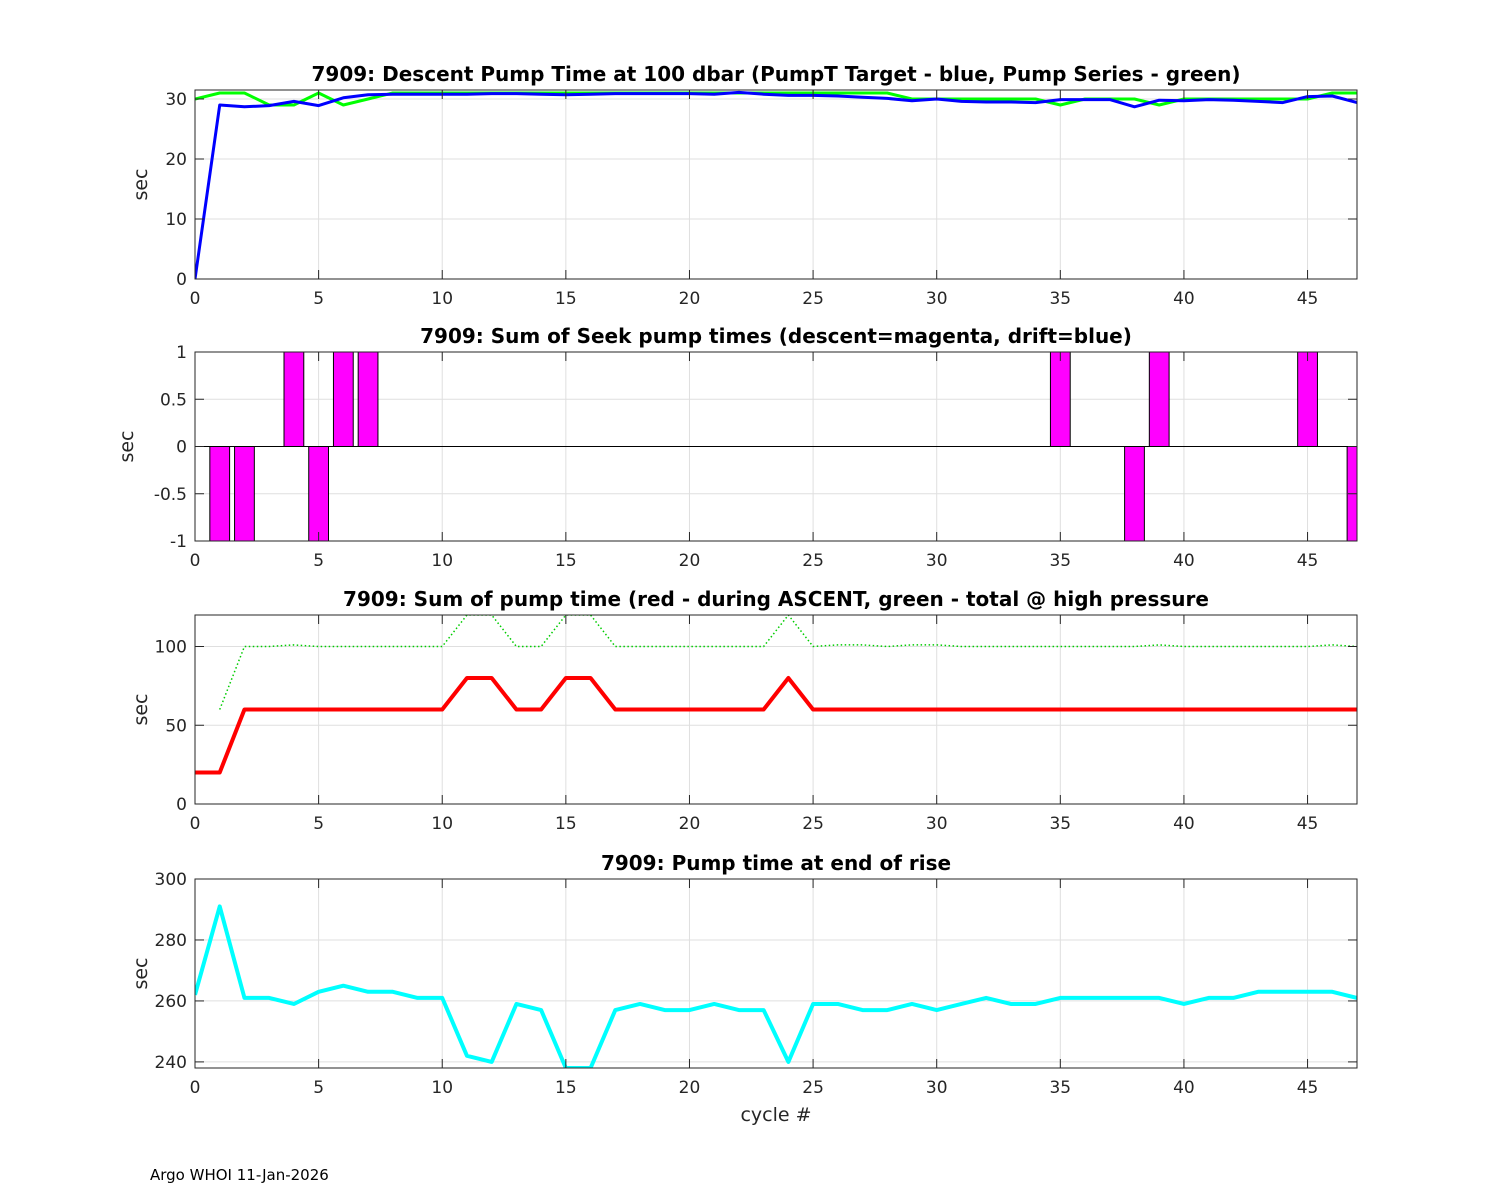 The image size is (1500, 1200). I want to click on y-tick-label: -0.5, so click(170, 495).